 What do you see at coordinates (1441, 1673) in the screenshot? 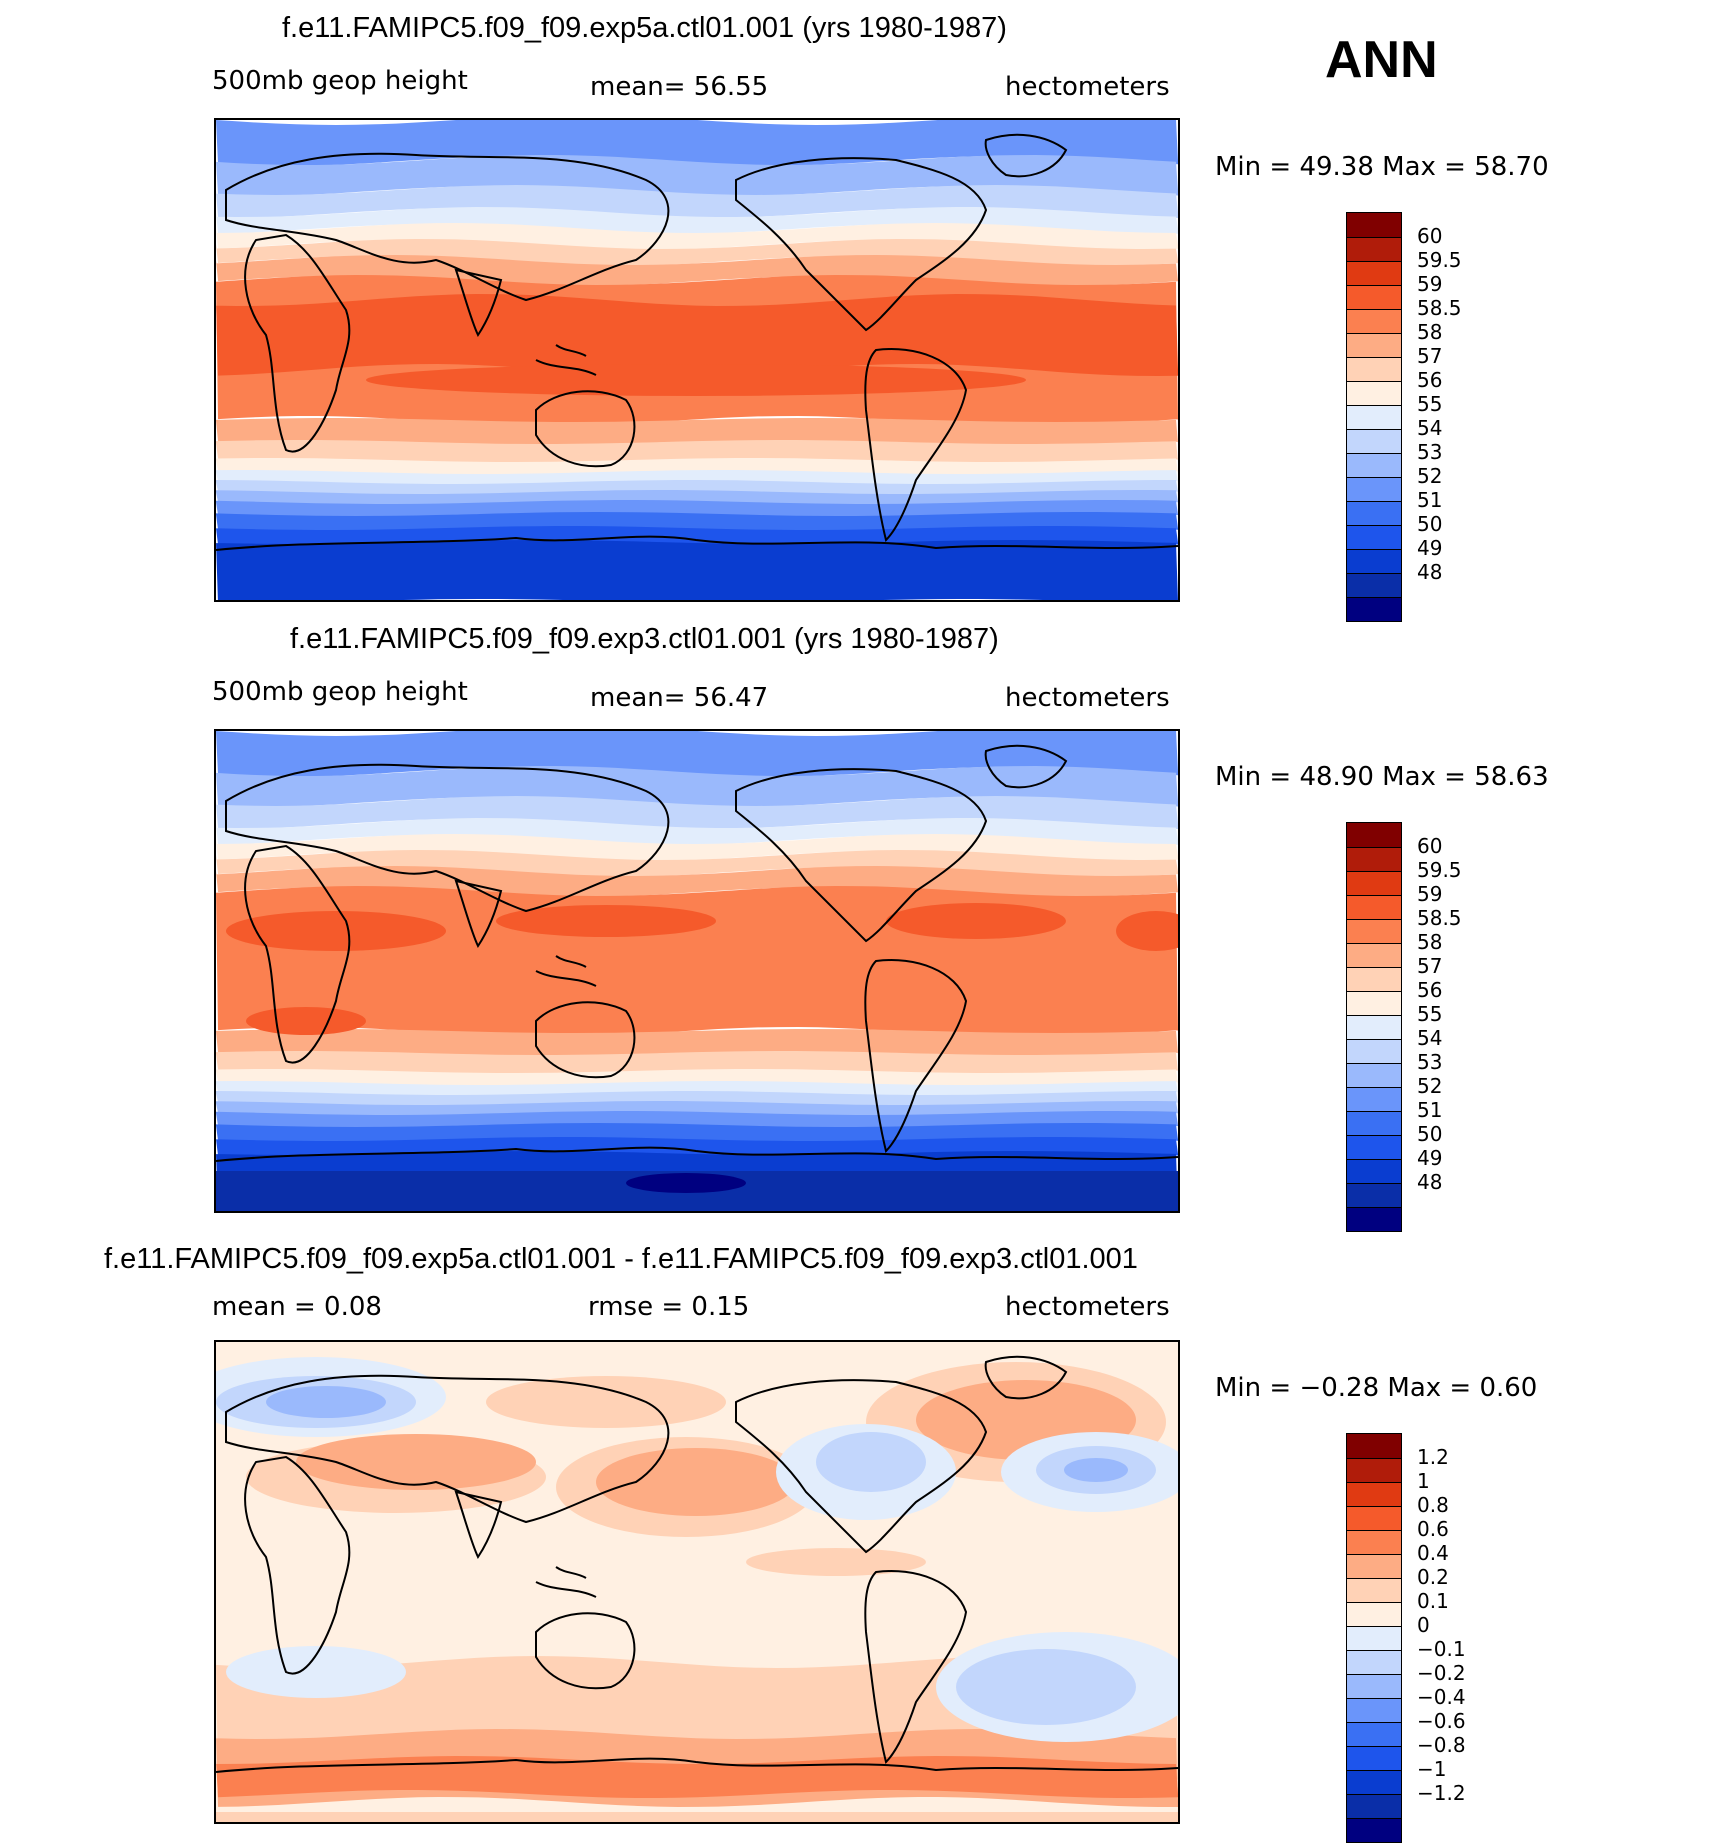
I see `colorbar-label: −0.2` at bounding box center [1441, 1673].